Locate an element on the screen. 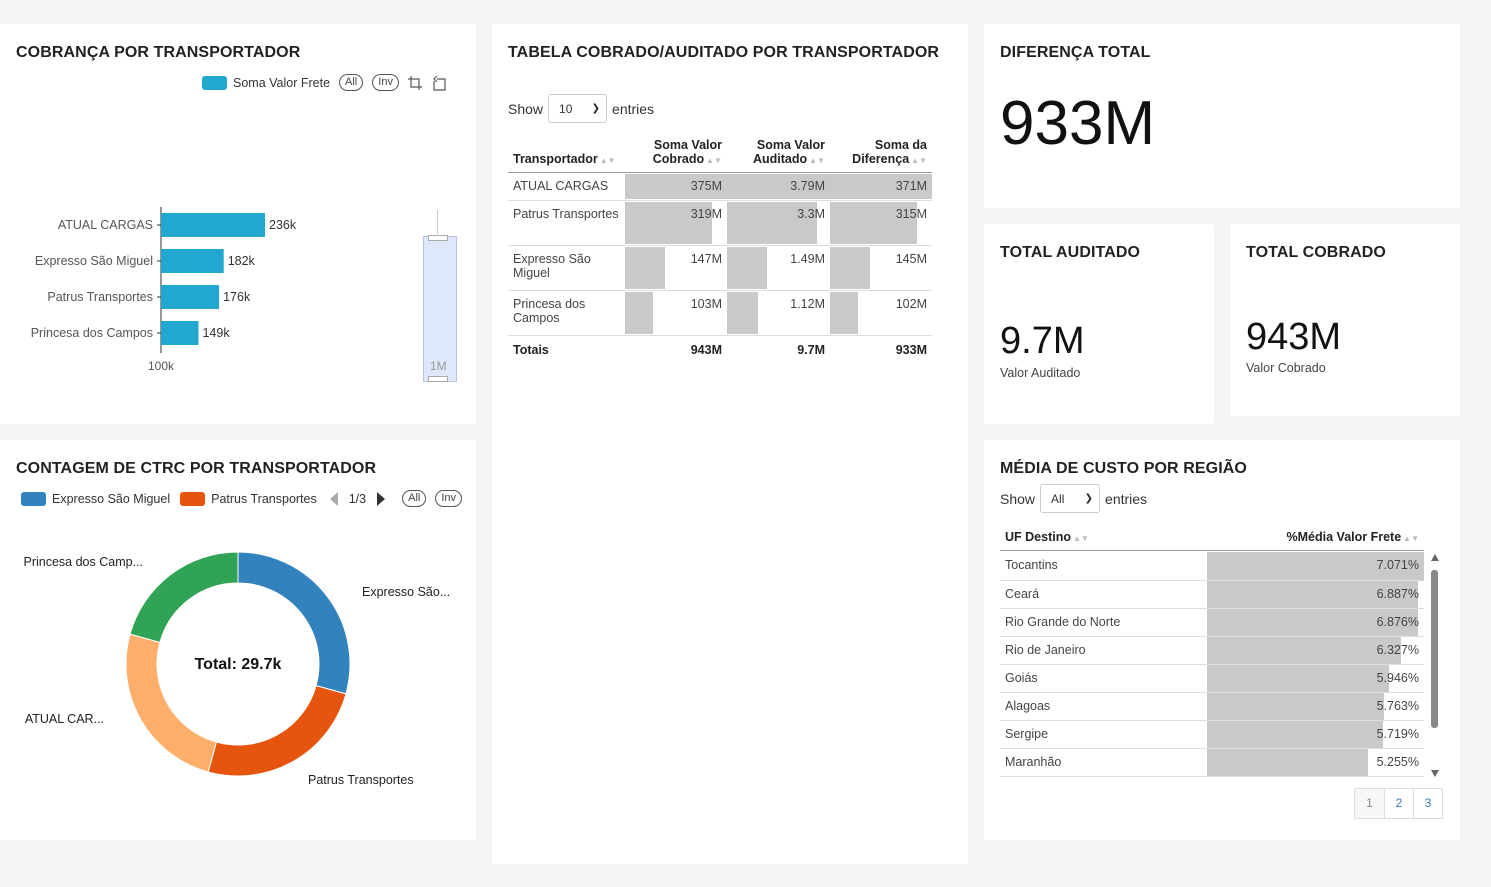 This screenshot has width=1491, height=887. legend-label: Soma Valor Frete is located at coordinates (282, 82).